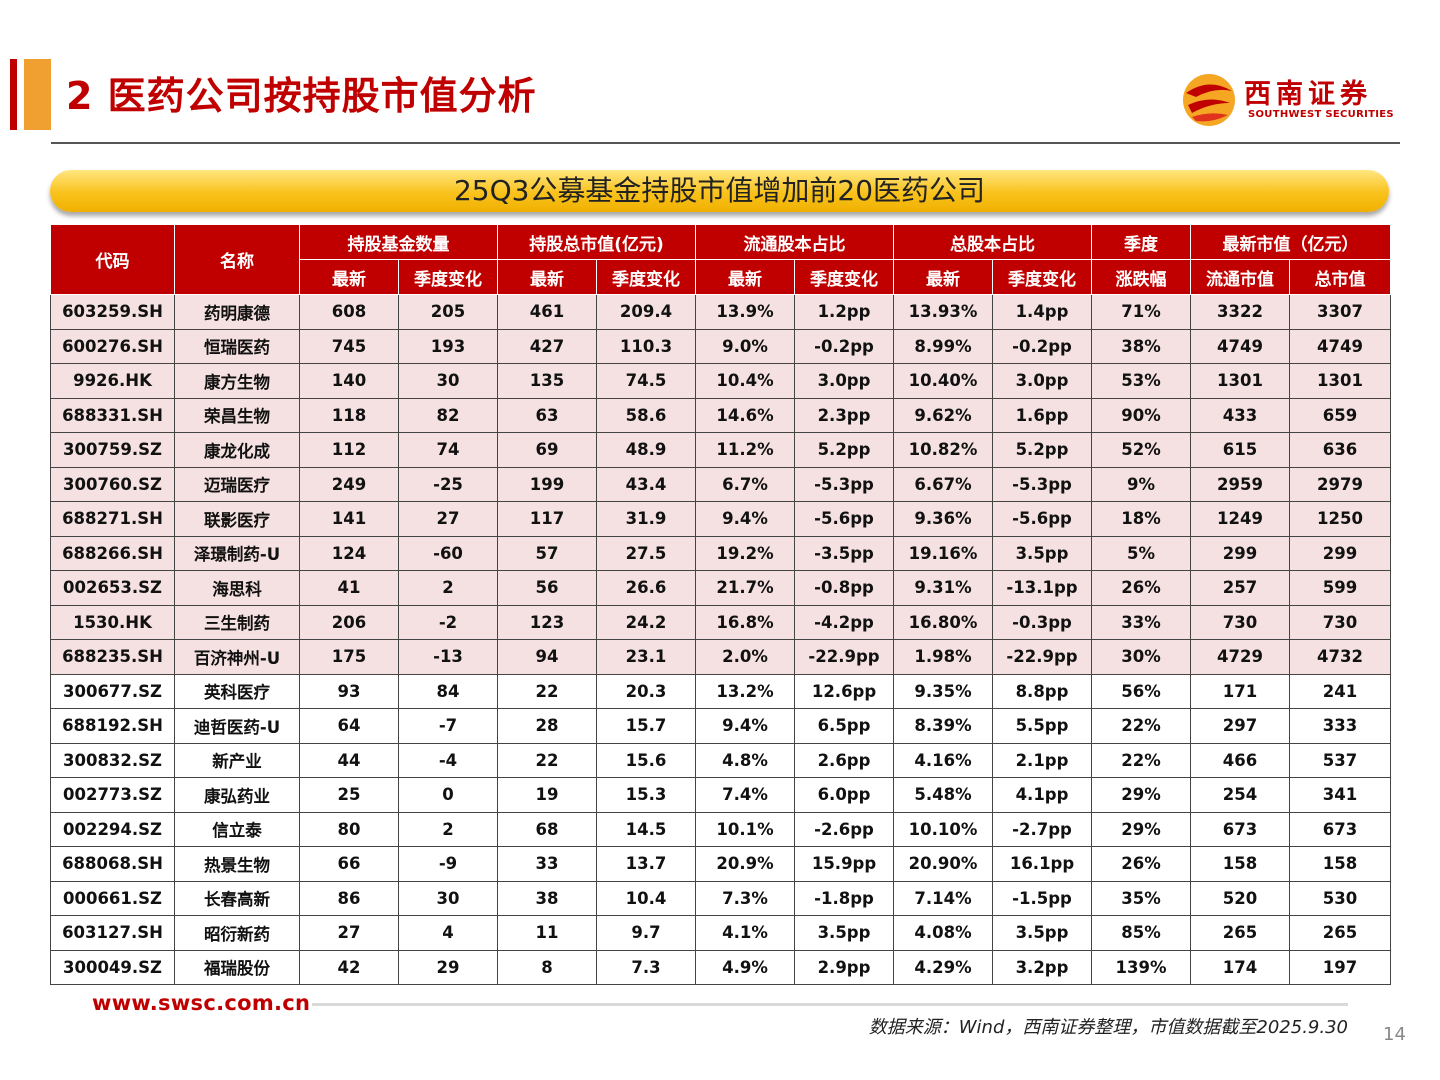  I want to click on table-cell: 254, so click(1240, 795).